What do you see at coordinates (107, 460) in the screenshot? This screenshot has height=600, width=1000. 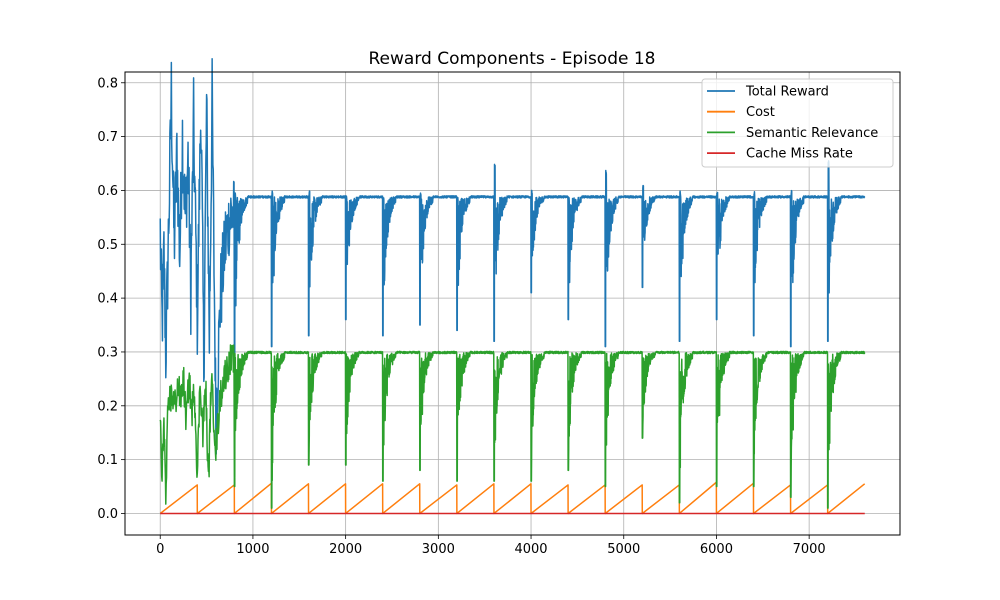 I see `y-tick-label: 0.1` at bounding box center [107, 460].